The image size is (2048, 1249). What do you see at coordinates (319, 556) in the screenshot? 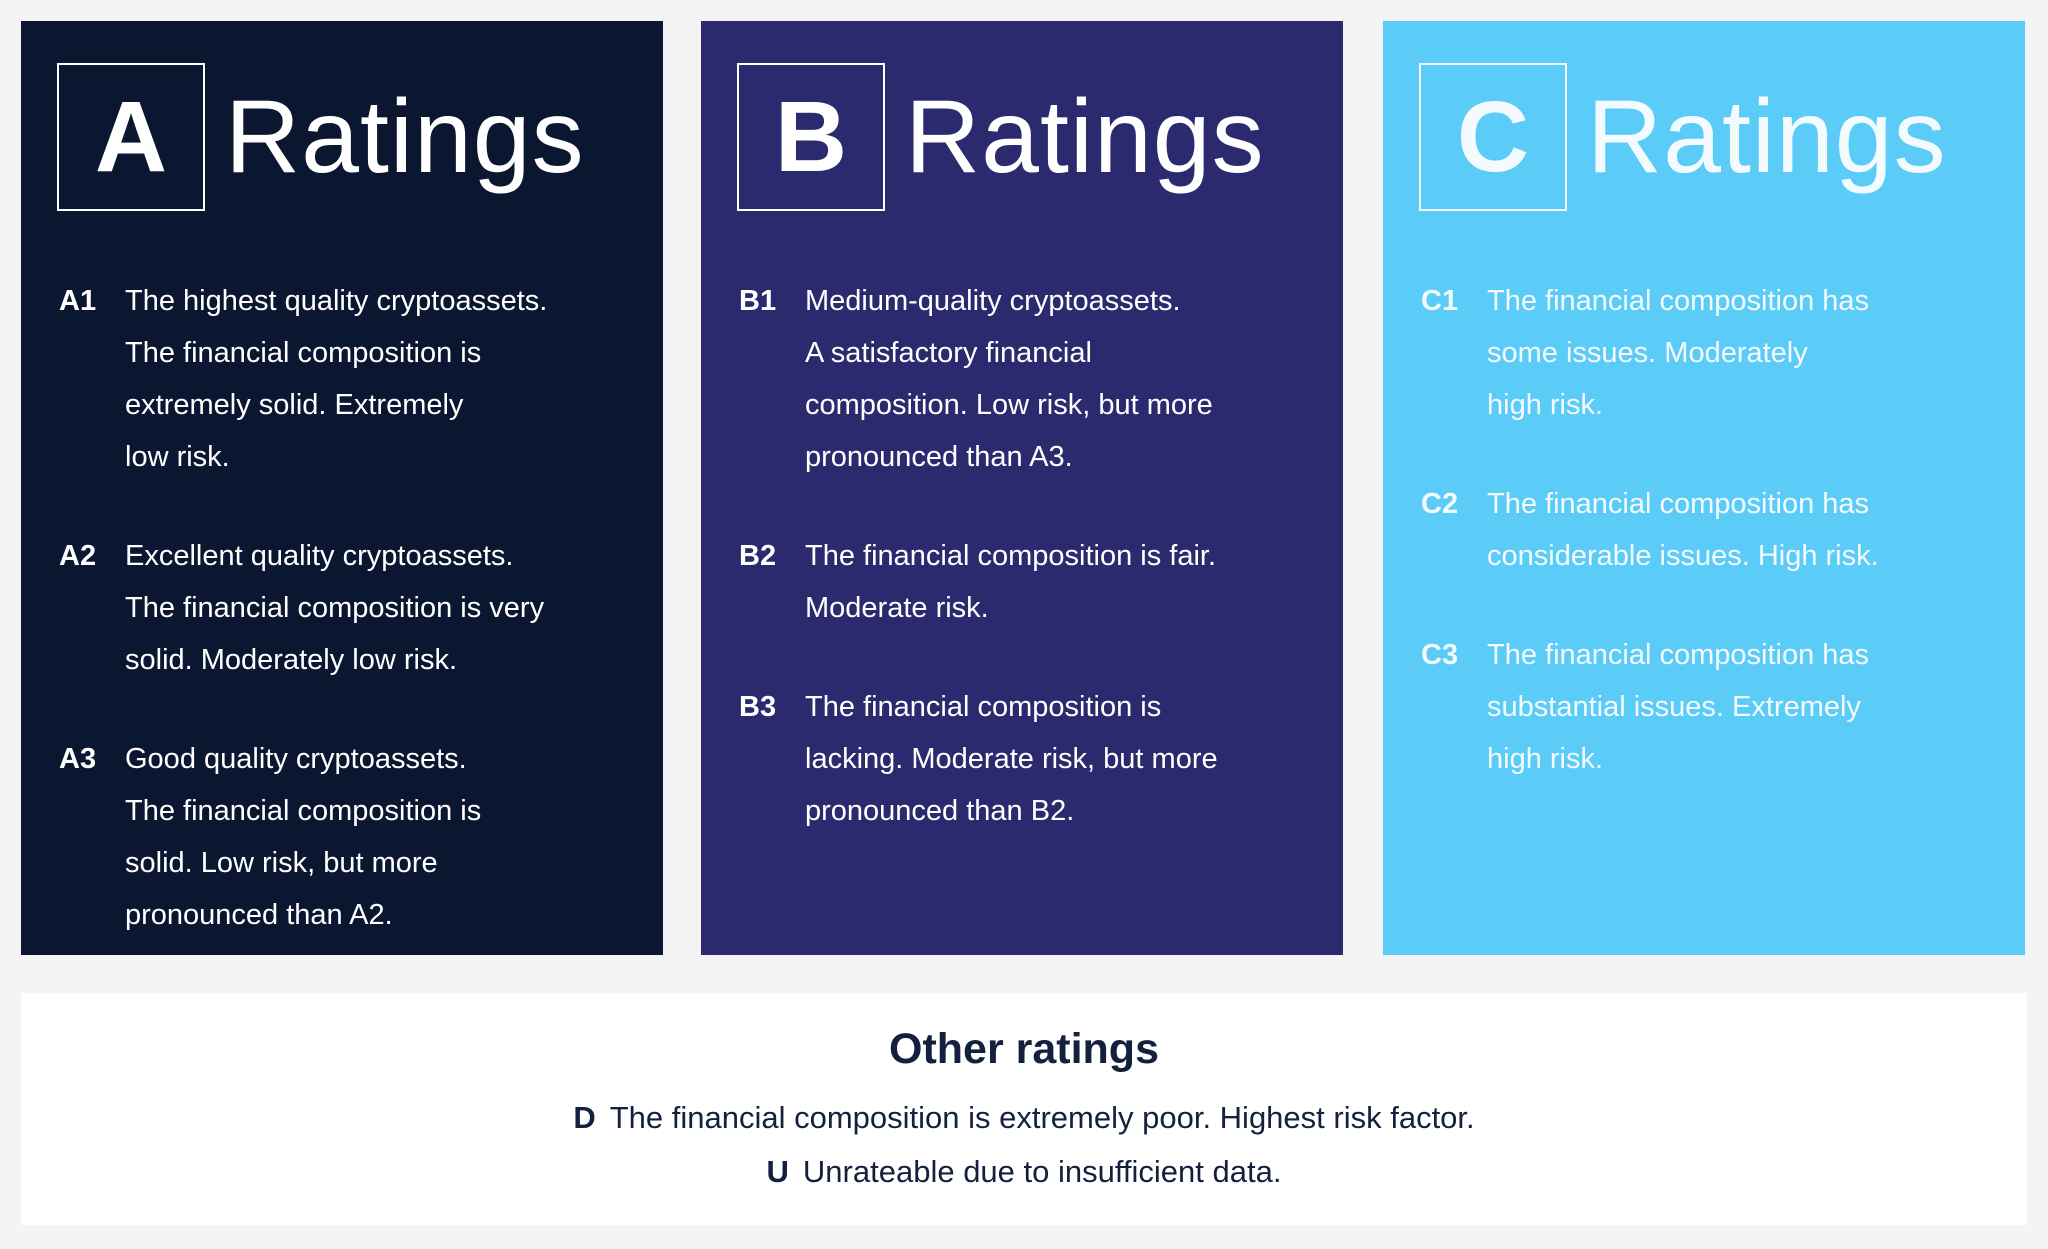
I see `description-line: Excellent quality cryptoassets.` at bounding box center [319, 556].